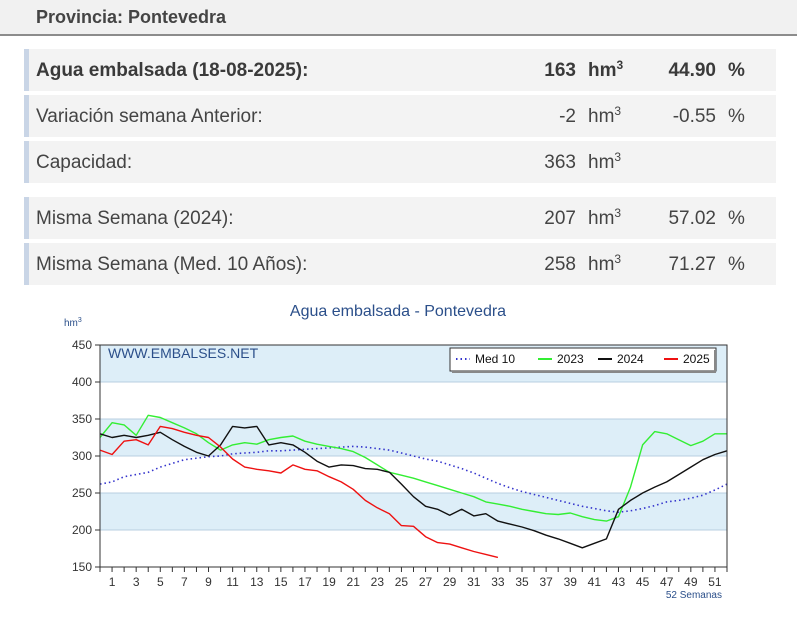 This screenshot has height=621, width=797. What do you see at coordinates (692, 218) in the screenshot?
I see `stat-percent: 57.02` at bounding box center [692, 218].